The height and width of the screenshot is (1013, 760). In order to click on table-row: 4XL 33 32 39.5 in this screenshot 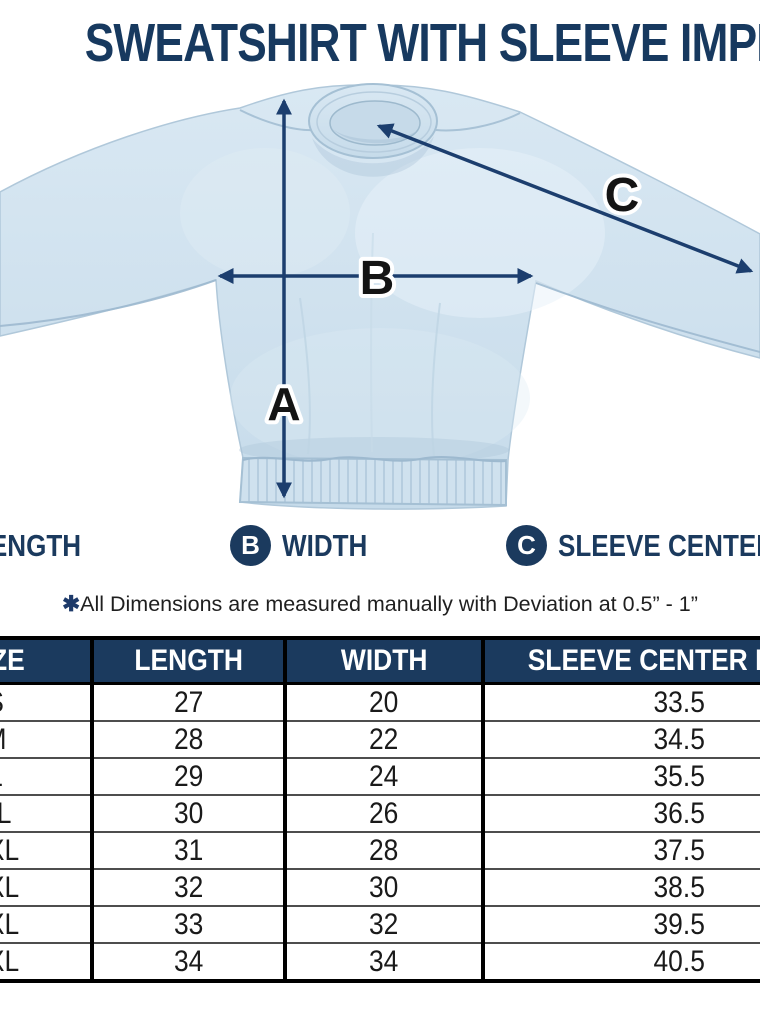, I will do `click(380, 924)`.